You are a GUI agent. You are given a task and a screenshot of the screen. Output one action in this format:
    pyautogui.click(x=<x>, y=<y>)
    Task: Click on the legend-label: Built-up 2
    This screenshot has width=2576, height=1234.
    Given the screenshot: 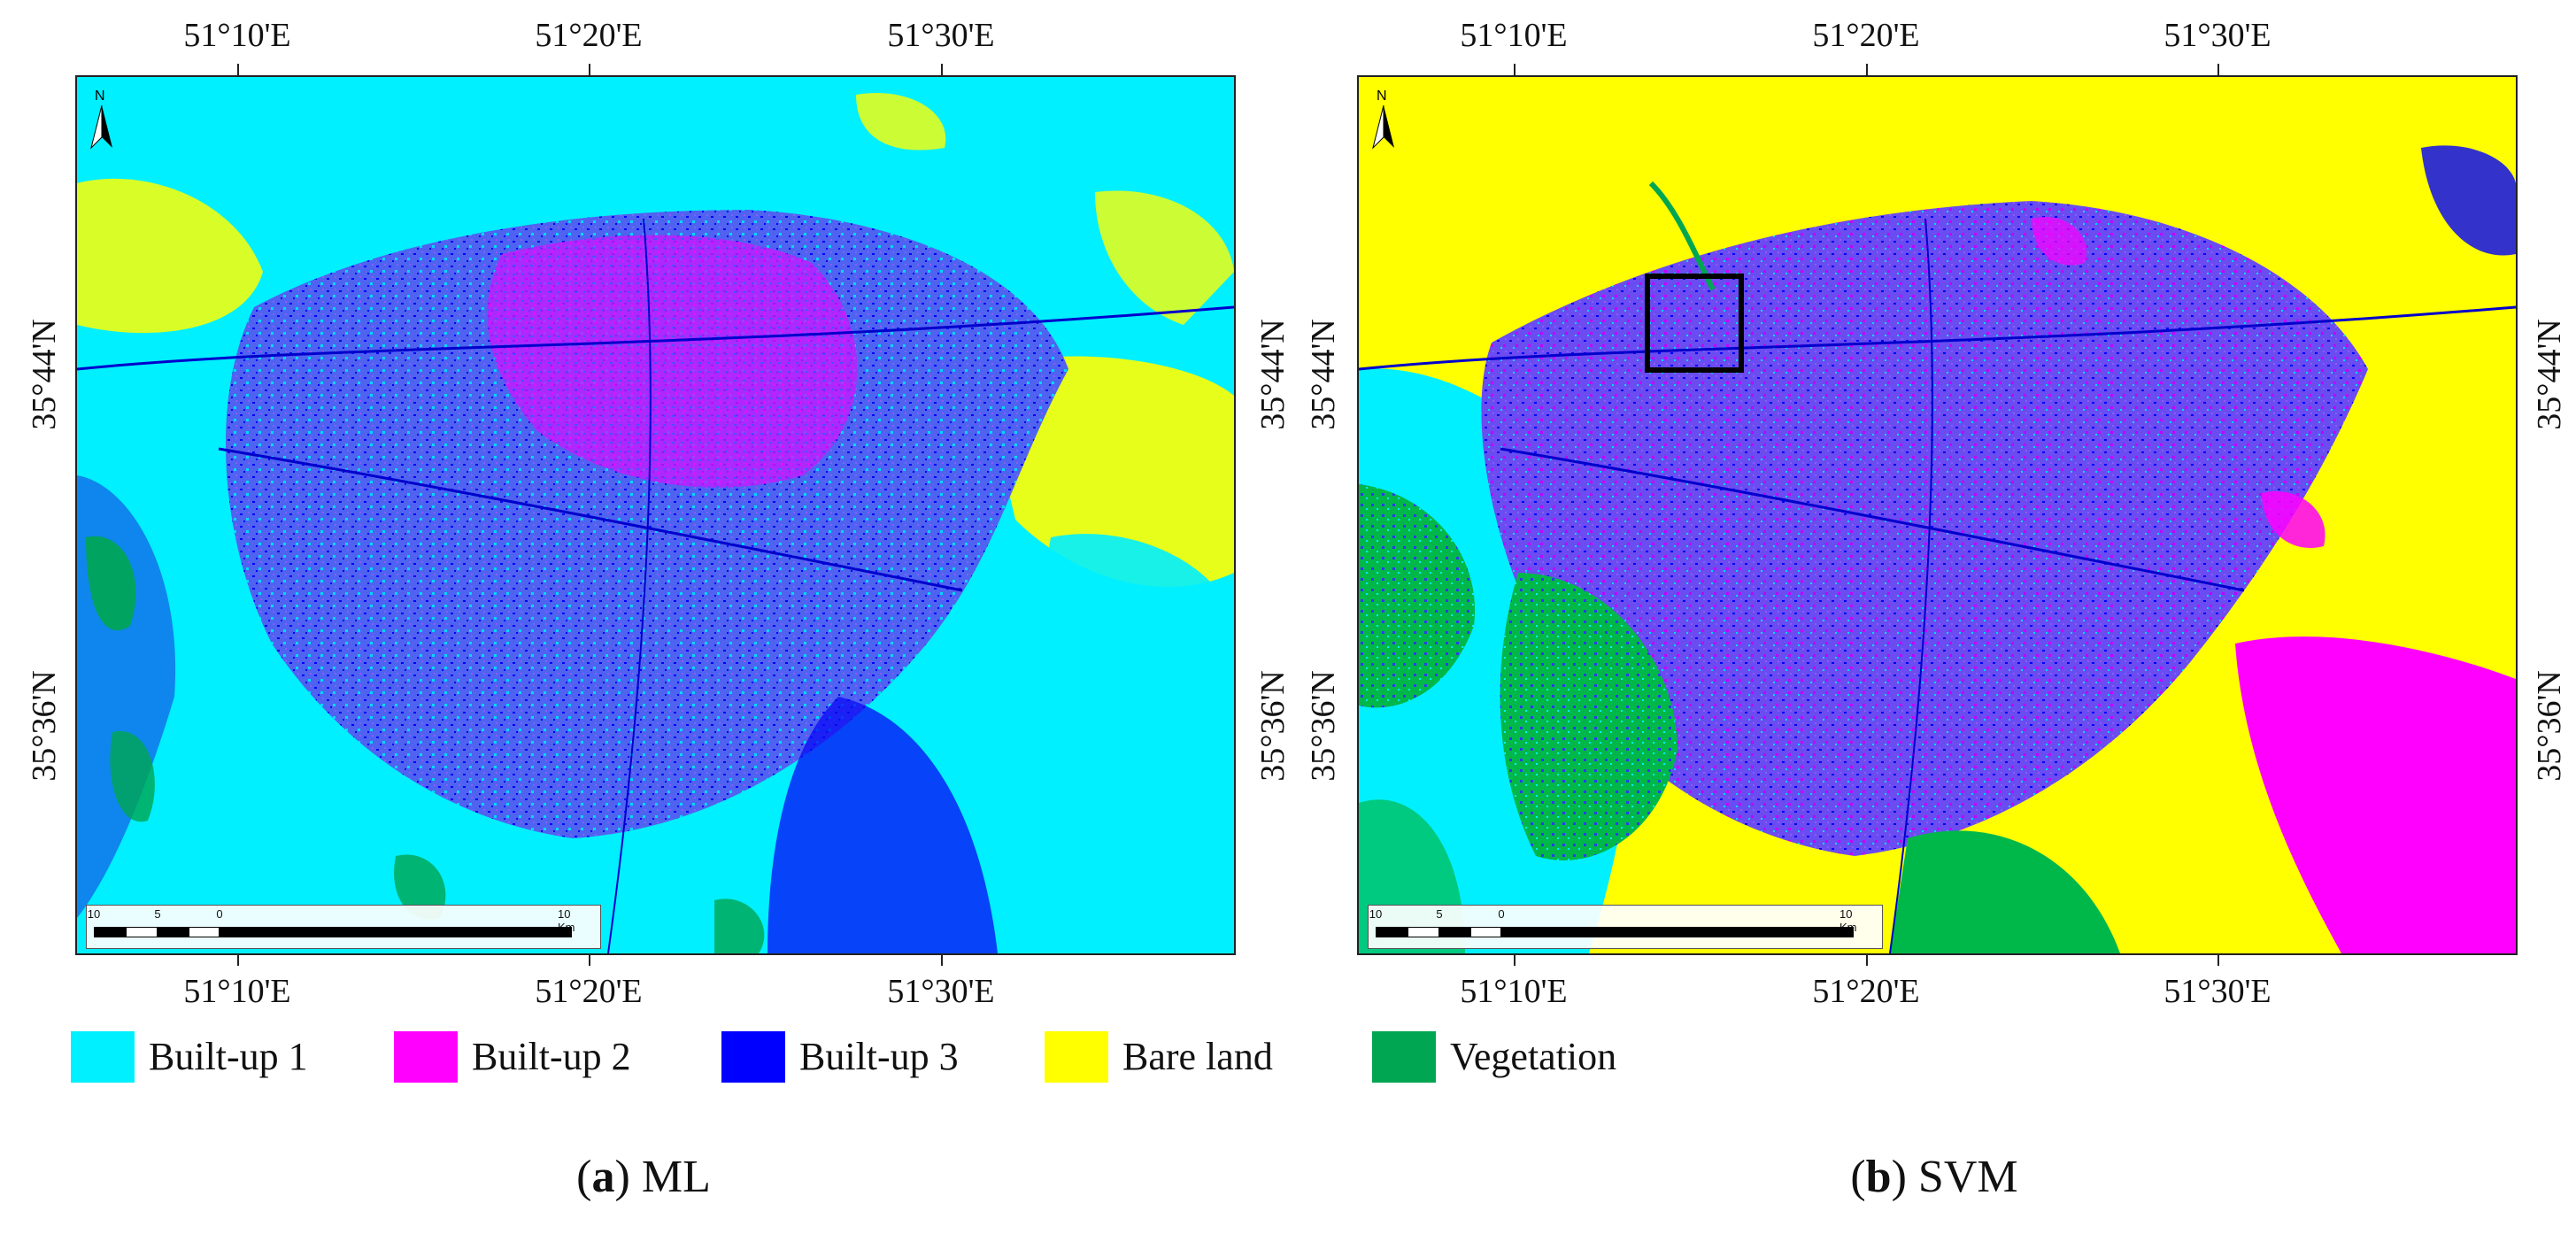 What is the action you would take?
    pyautogui.click(x=551, y=1056)
    